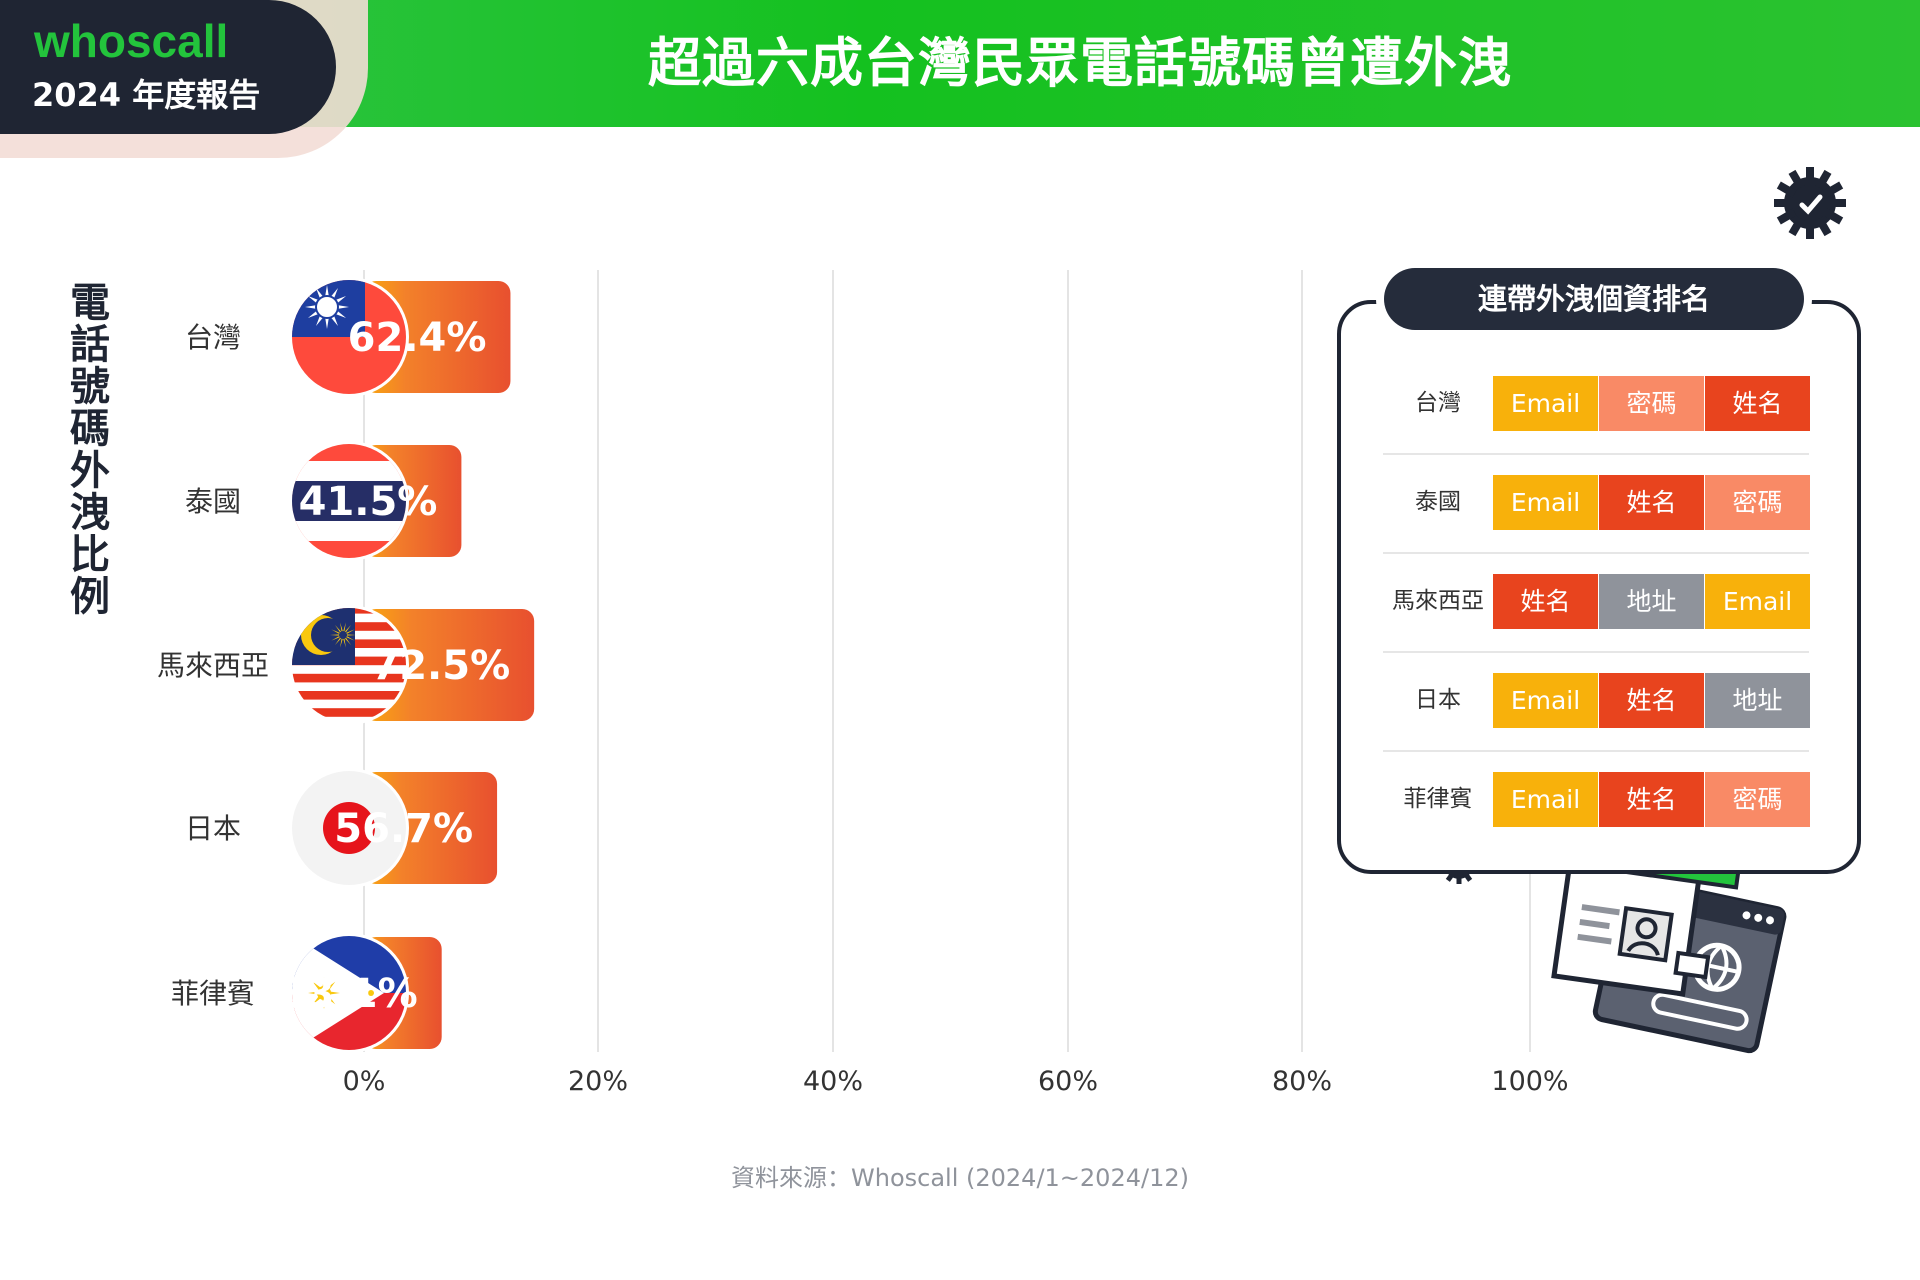  What do you see at coordinates (1594, 299) in the screenshot?
I see `panel-title: 連帶外洩個資排名` at bounding box center [1594, 299].